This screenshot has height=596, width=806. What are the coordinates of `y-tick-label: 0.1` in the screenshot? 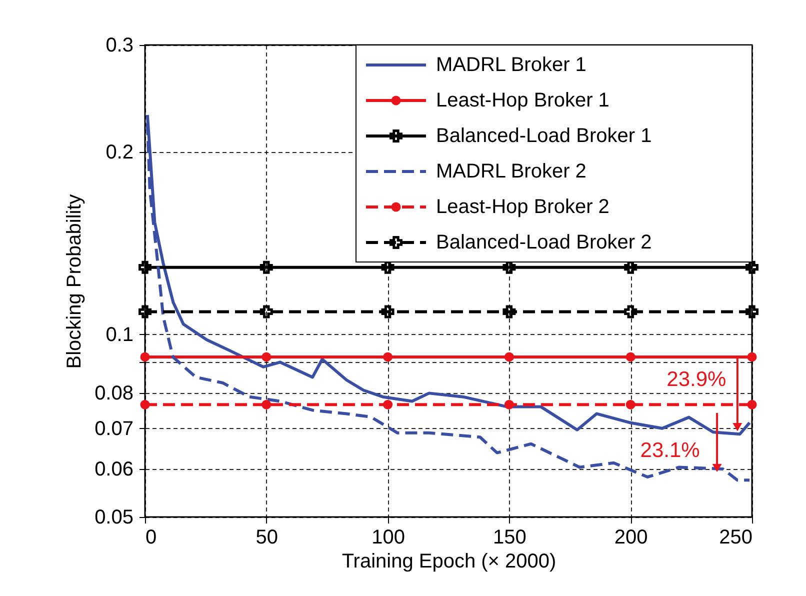 It's located at (120, 335).